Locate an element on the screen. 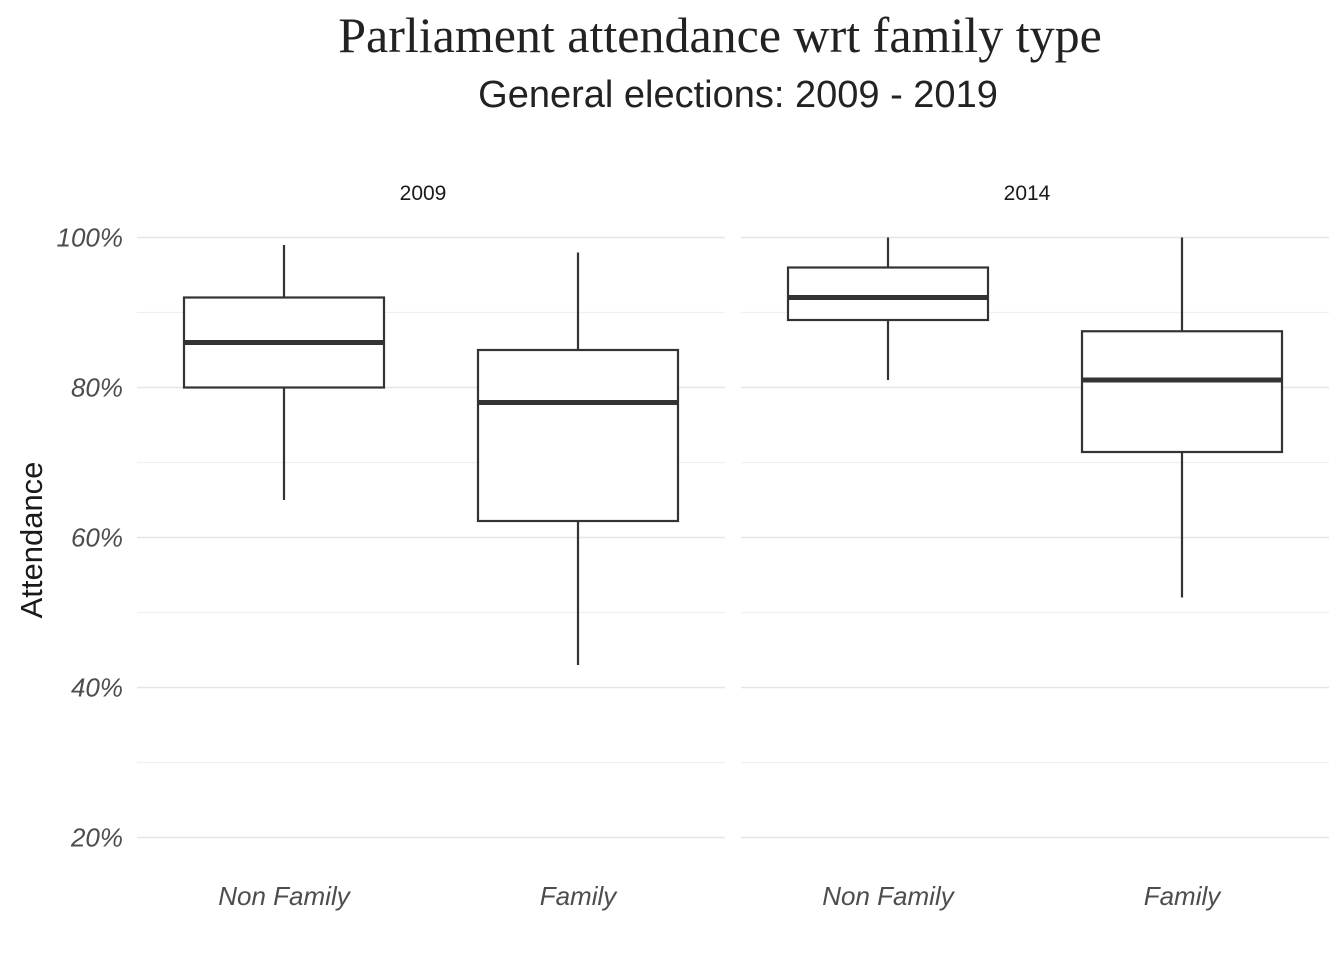 This screenshot has height=960, width=1344. y-tick-label: 100% is located at coordinates (90, 238).